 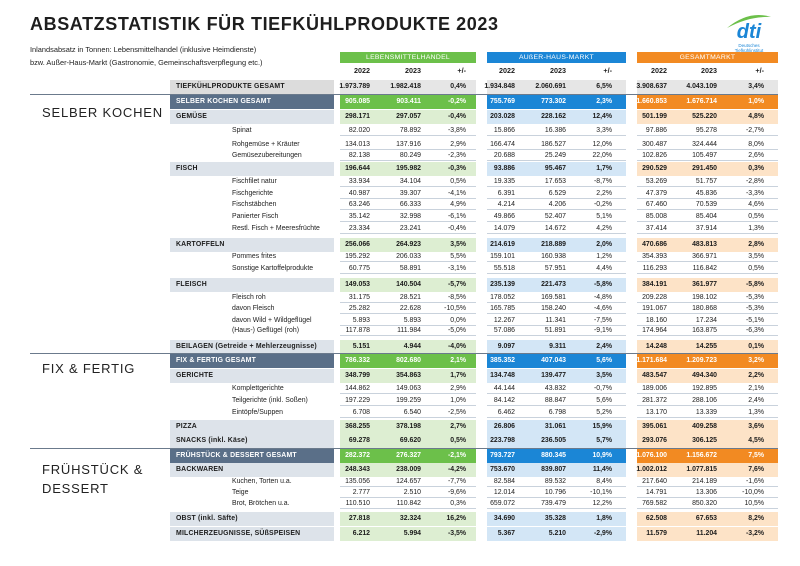 I want to click on row-value: 769.582, so click(x=654, y=503).